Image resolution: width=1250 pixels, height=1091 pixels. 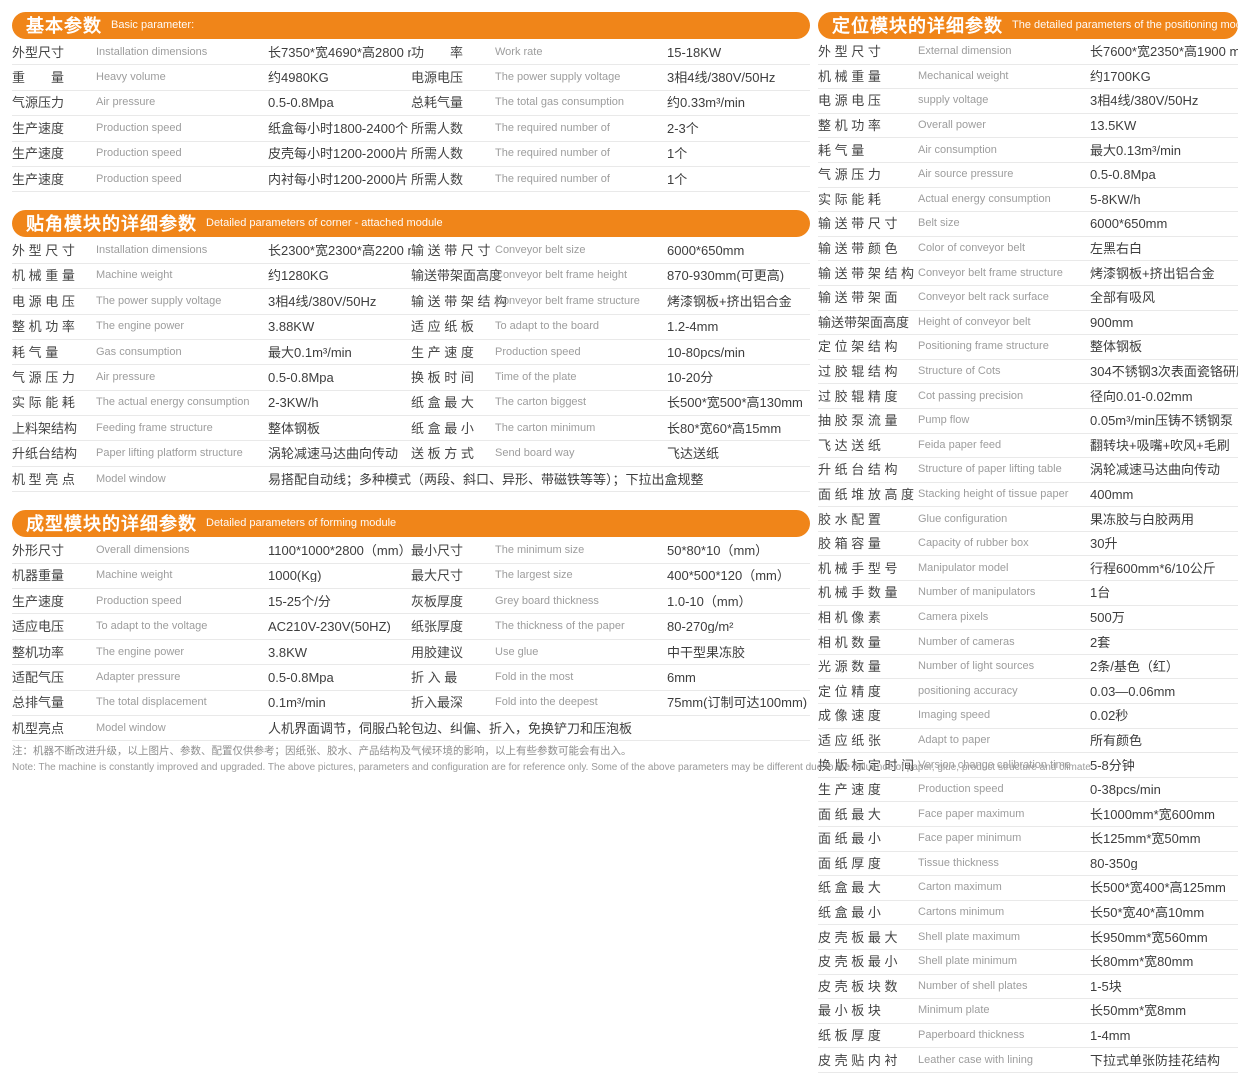 I want to click on param-label-zh: 所需人数, so click(x=437, y=179).